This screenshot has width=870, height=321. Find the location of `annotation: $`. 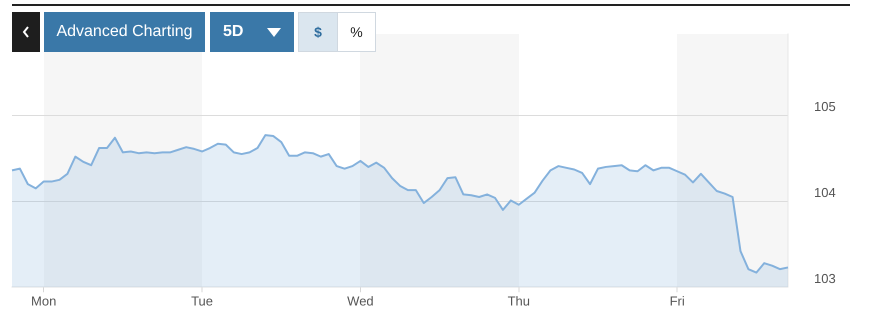

annotation: $ is located at coordinates (318, 32).